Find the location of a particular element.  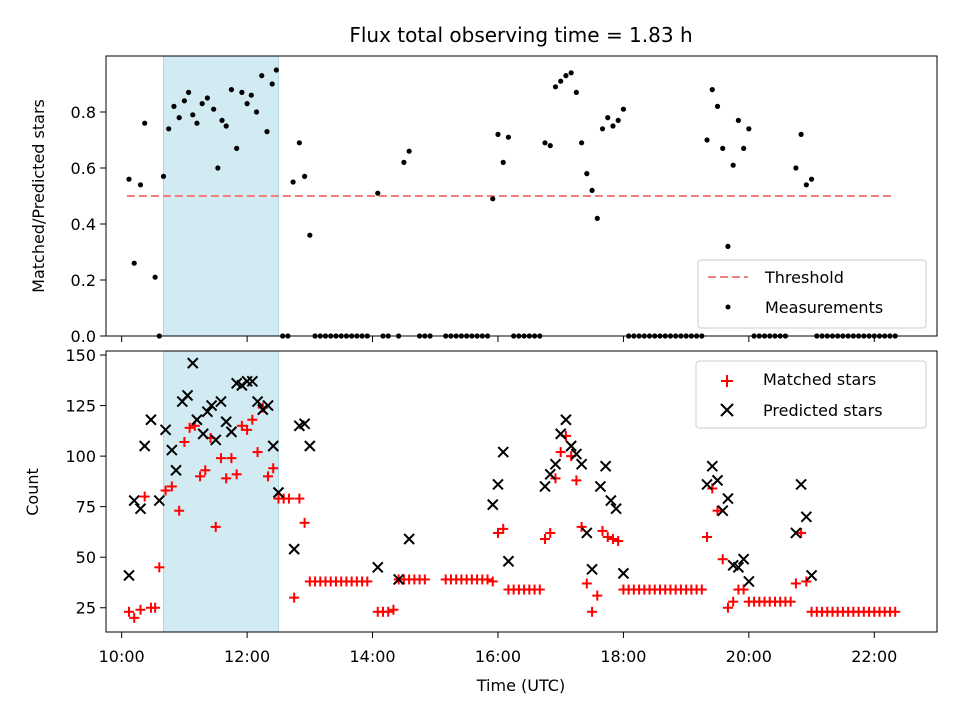

x-tick-label: 20:00 is located at coordinates (749, 656).